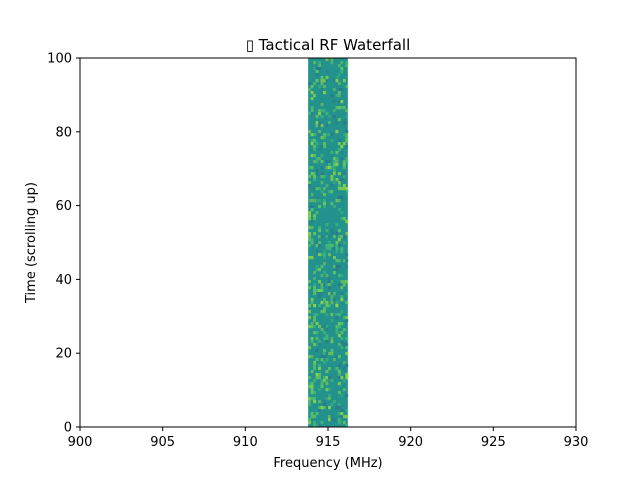 Image resolution: width=640 pixels, height=480 pixels. What do you see at coordinates (63, 280) in the screenshot?
I see `y-tick-label: 40` at bounding box center [63, 280].